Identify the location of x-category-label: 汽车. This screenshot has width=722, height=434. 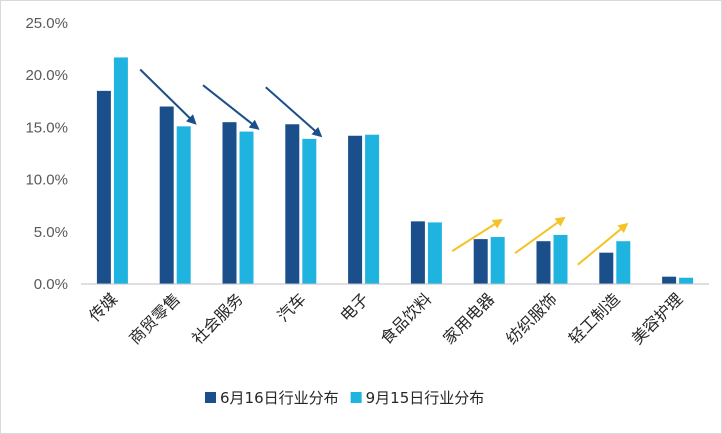
(292, 307).